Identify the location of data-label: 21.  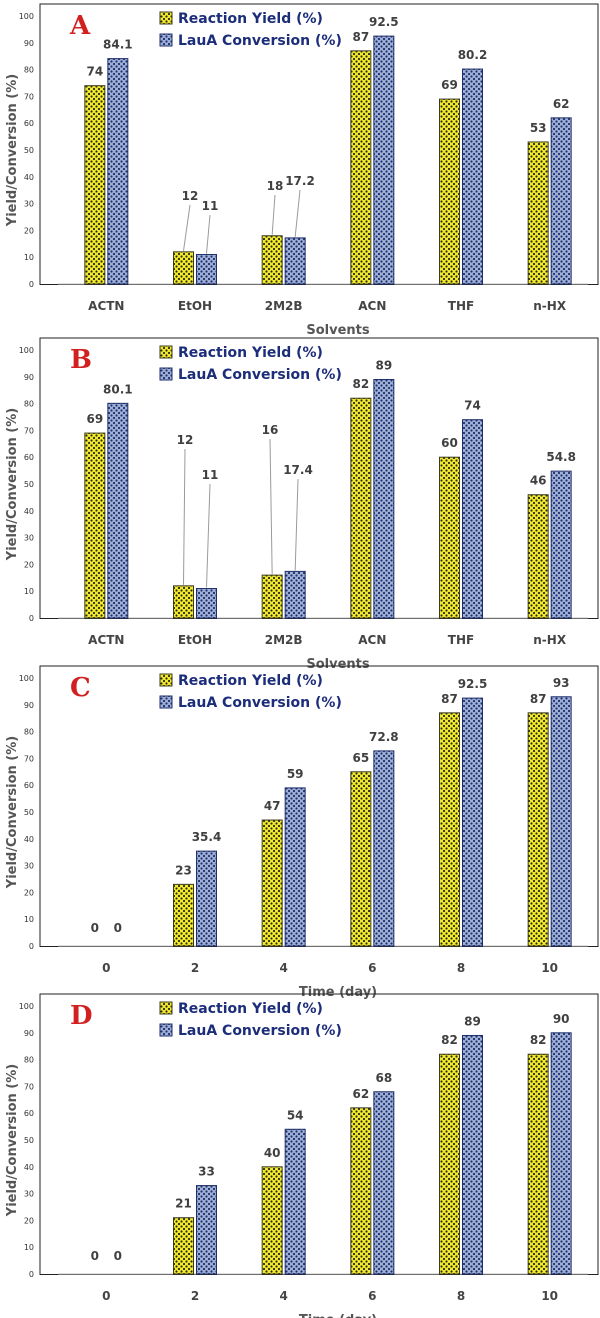
(183, 1204).